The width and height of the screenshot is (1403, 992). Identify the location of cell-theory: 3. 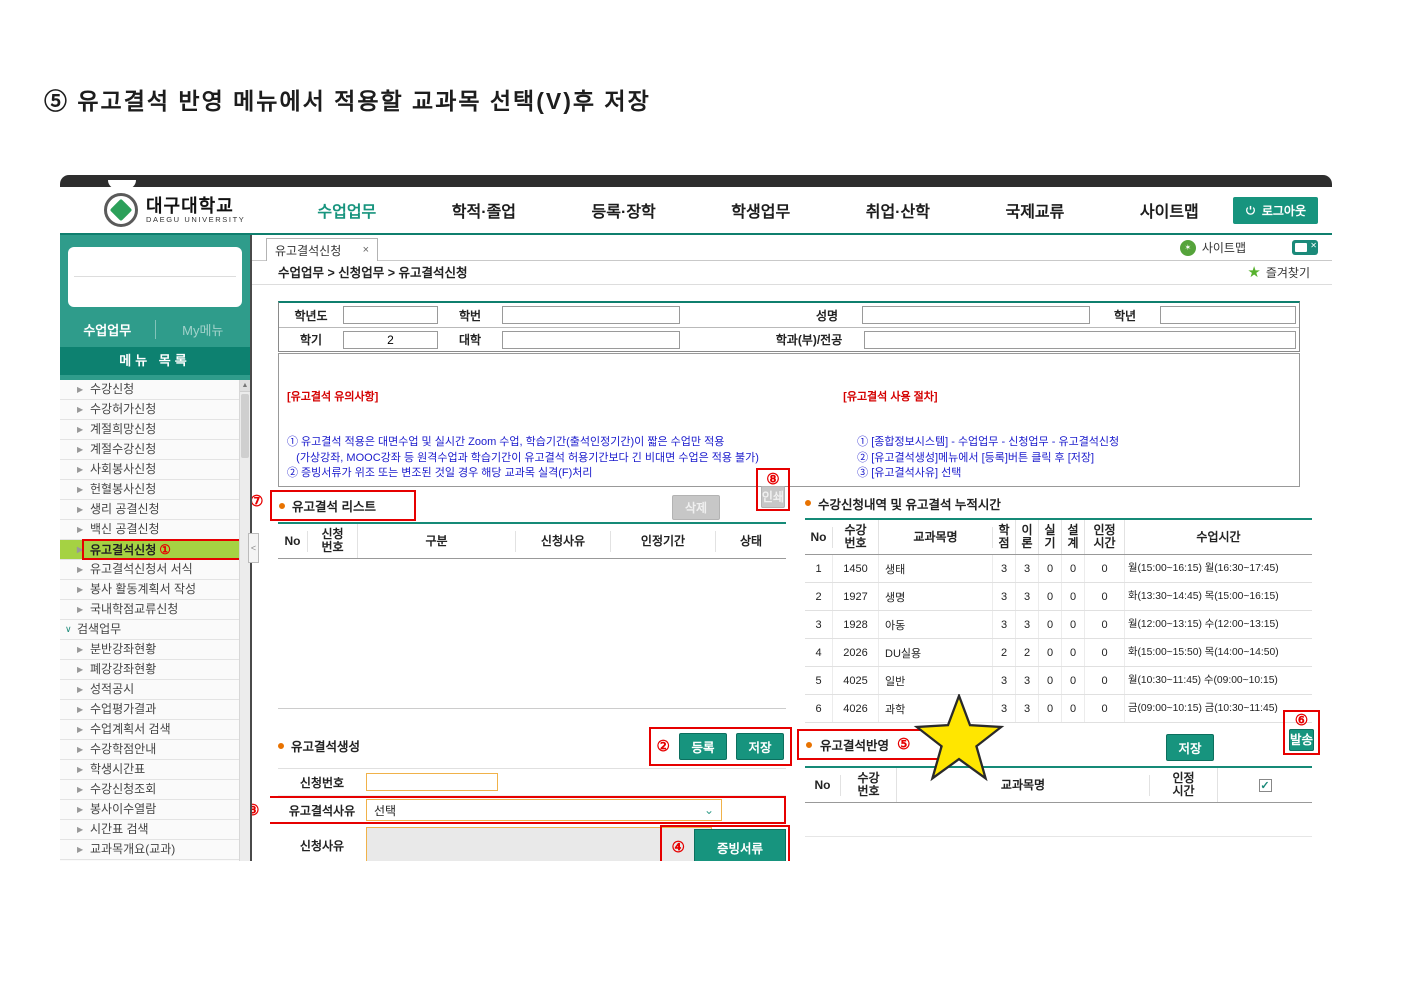
(1027, 680).